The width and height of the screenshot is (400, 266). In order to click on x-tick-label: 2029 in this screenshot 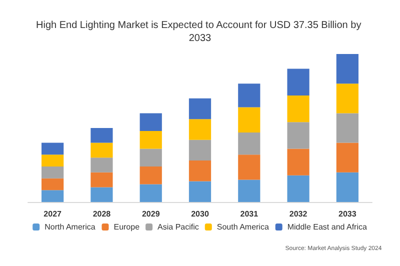, I will do `click(151, 214)`.